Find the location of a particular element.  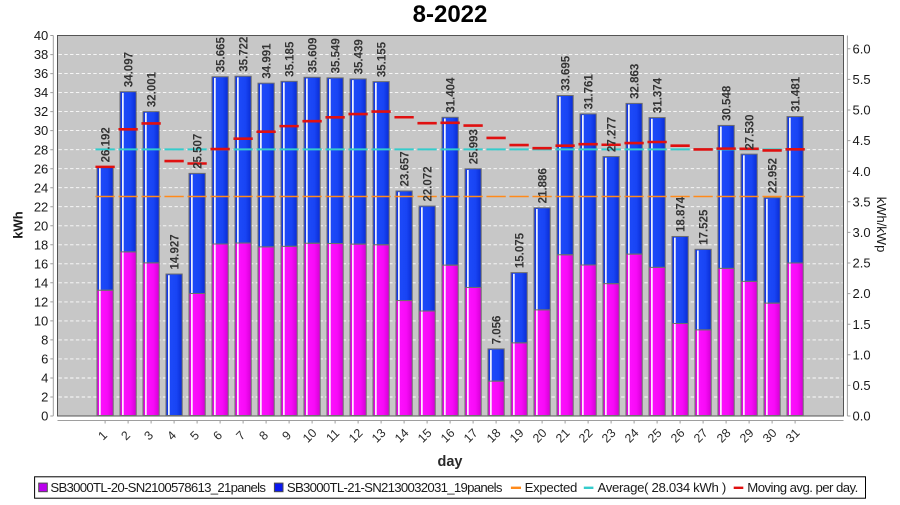

svg-text: Expected is located at coordinates (551, 487).